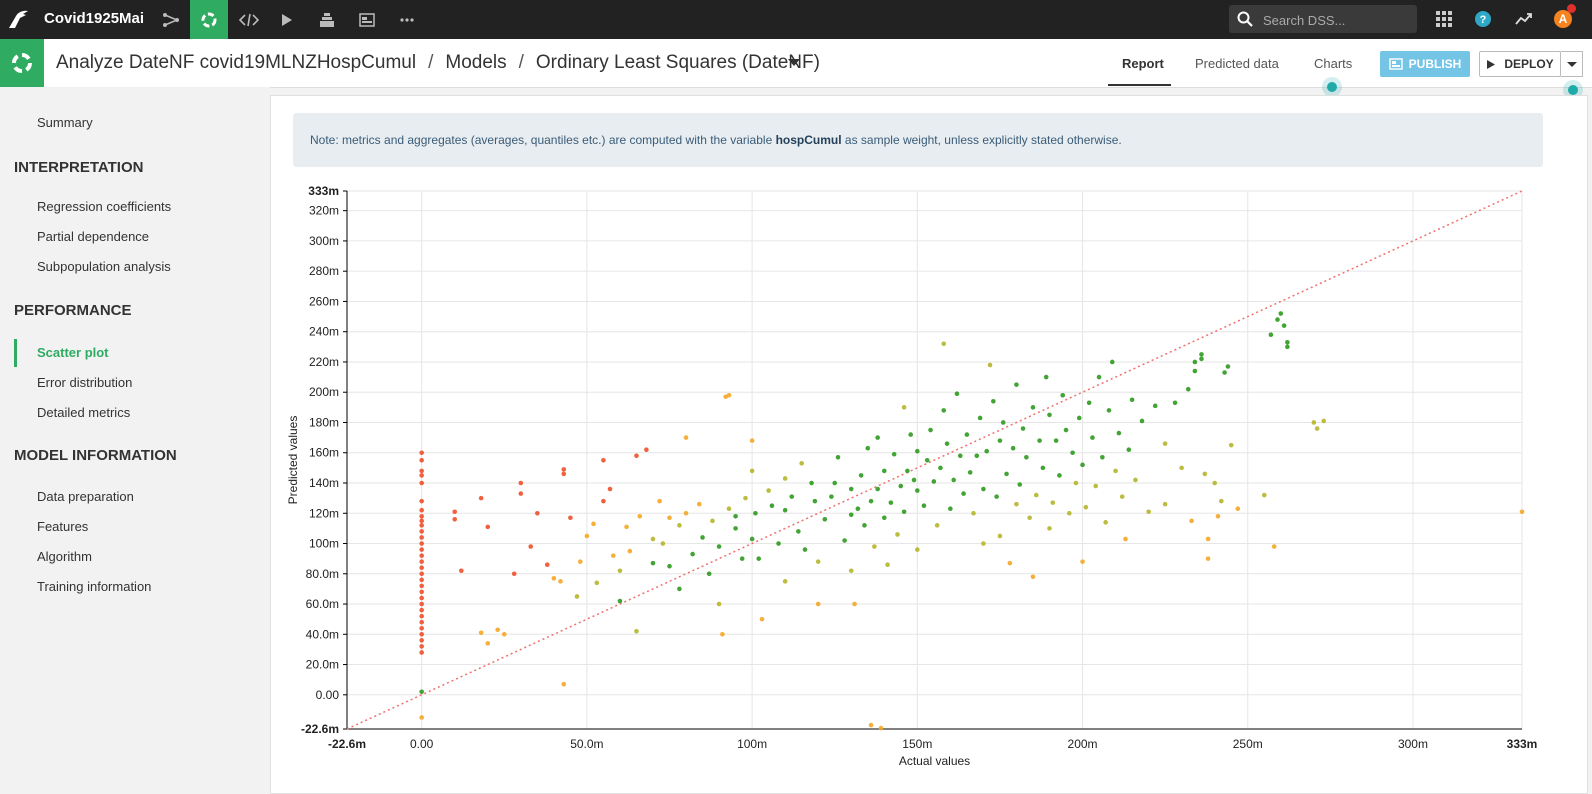  I want to click on help-icon: ?, so click(1483, 19).